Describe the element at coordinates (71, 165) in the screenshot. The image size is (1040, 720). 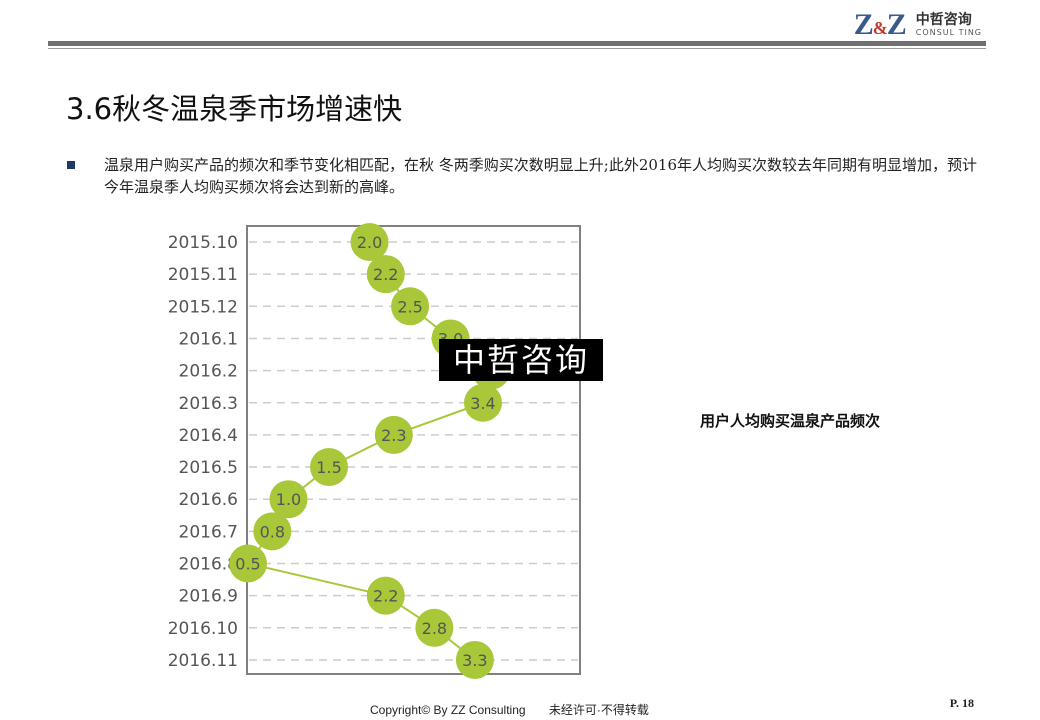
I see `bullet-square-icon` at that location.